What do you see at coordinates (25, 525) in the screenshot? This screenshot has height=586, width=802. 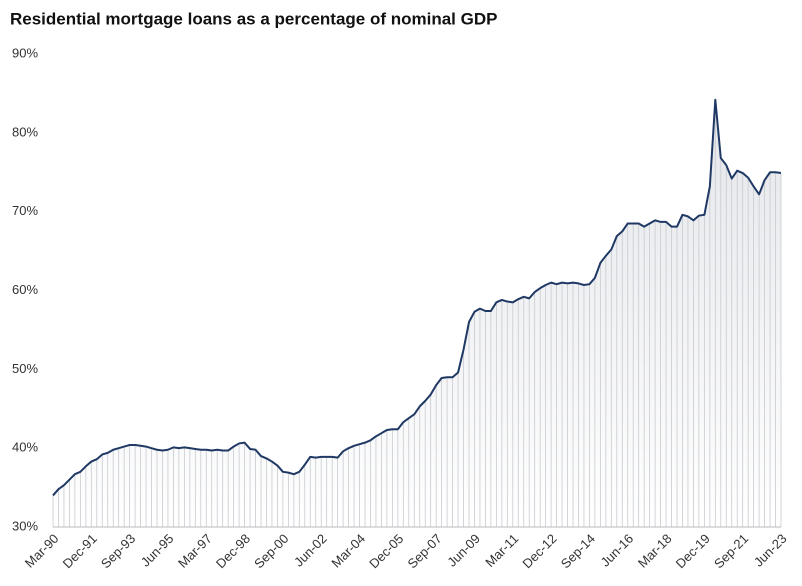 I see `y-tick-label: 30%` at bounding box center [25, 525].